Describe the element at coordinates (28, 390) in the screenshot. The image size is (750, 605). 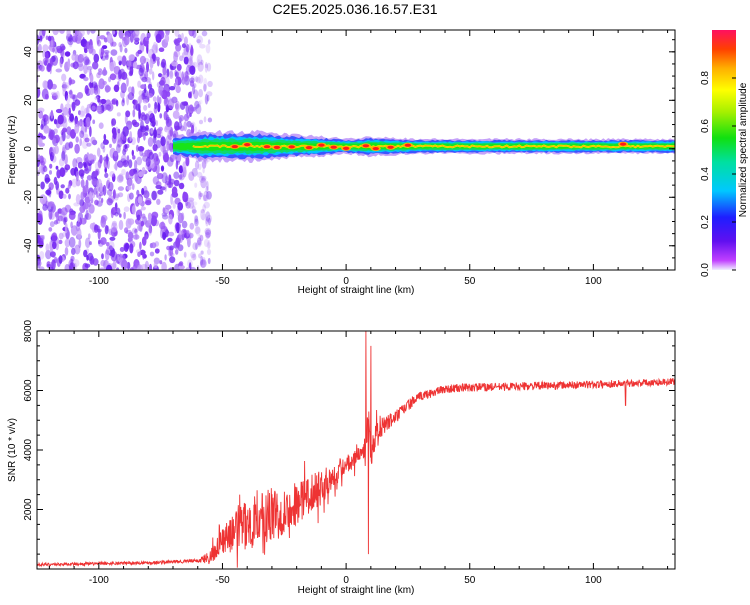
I see `snr-ytick-label: 6000` at that location.